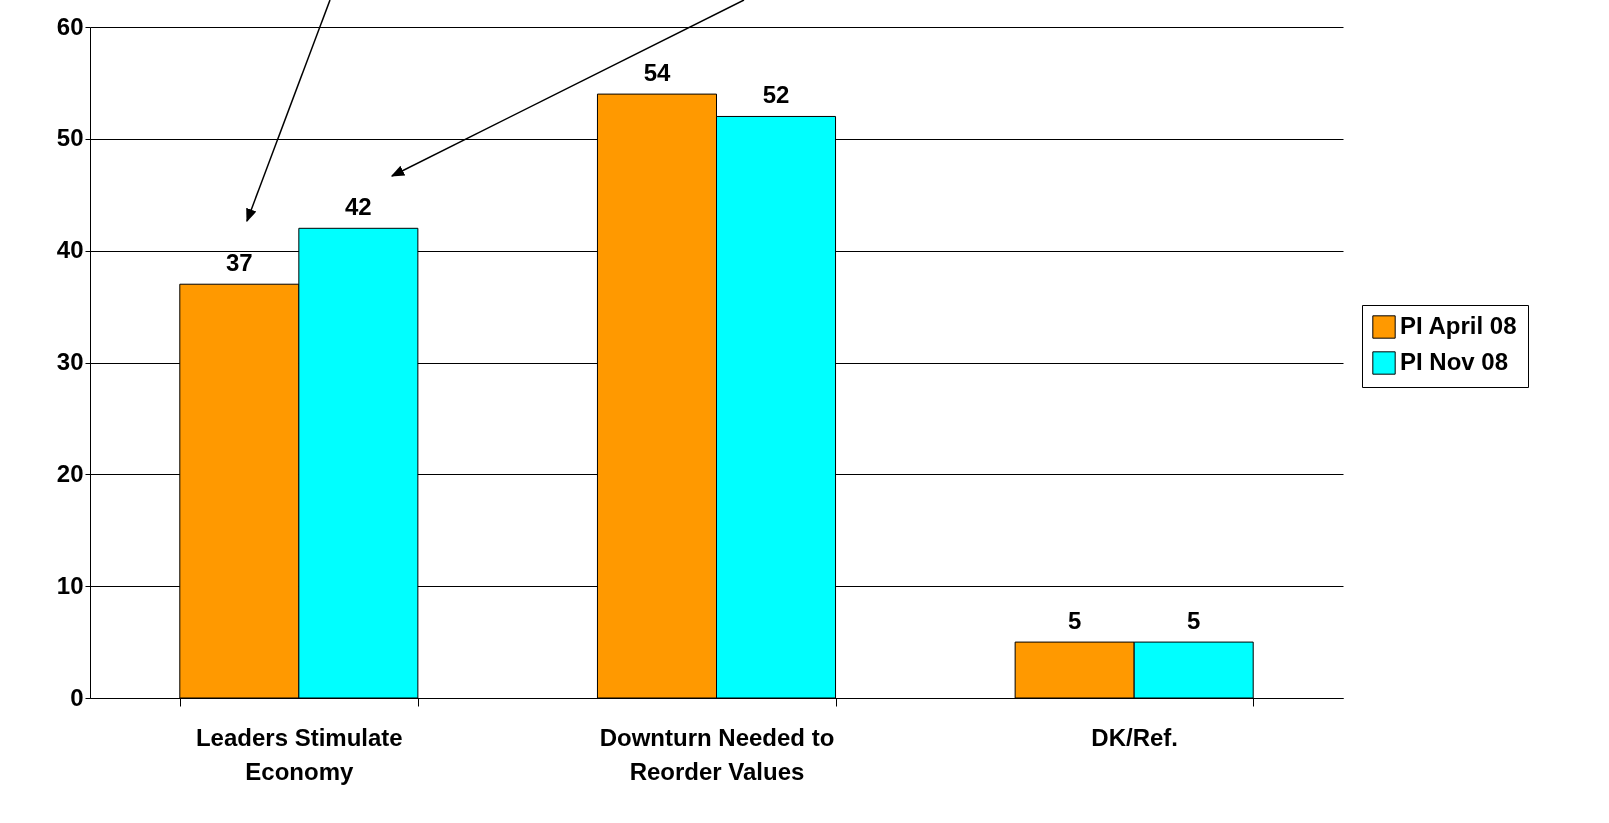 The height and width of the screenshot is (823, 1609). I want to click on data-label: 52, so click(776, 95).